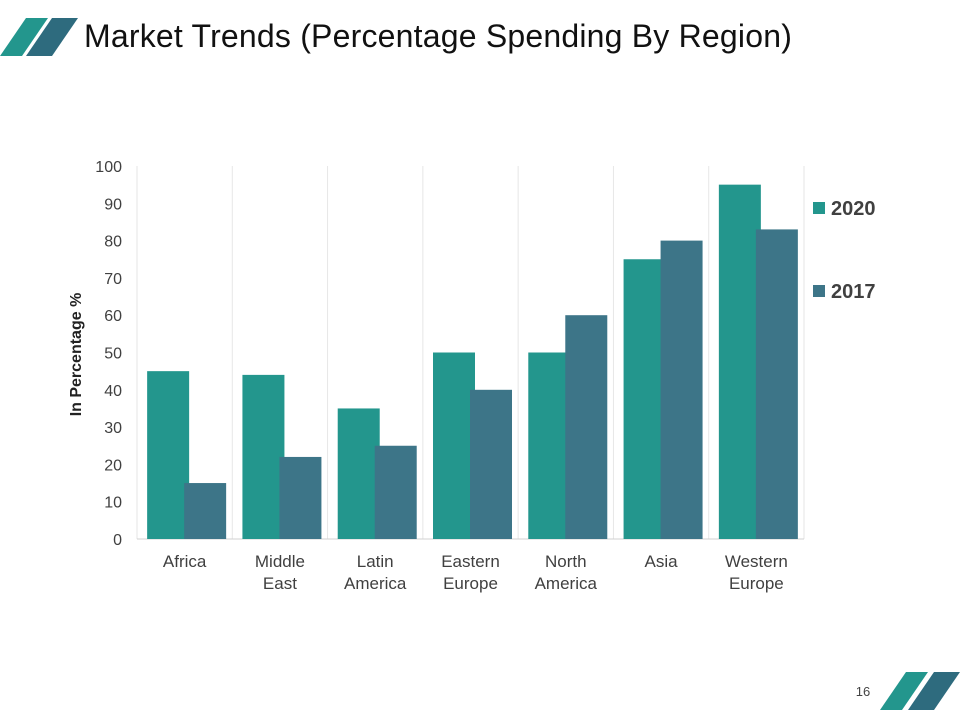  I want to click on bar-2020-latin-america, so click(358, 473).